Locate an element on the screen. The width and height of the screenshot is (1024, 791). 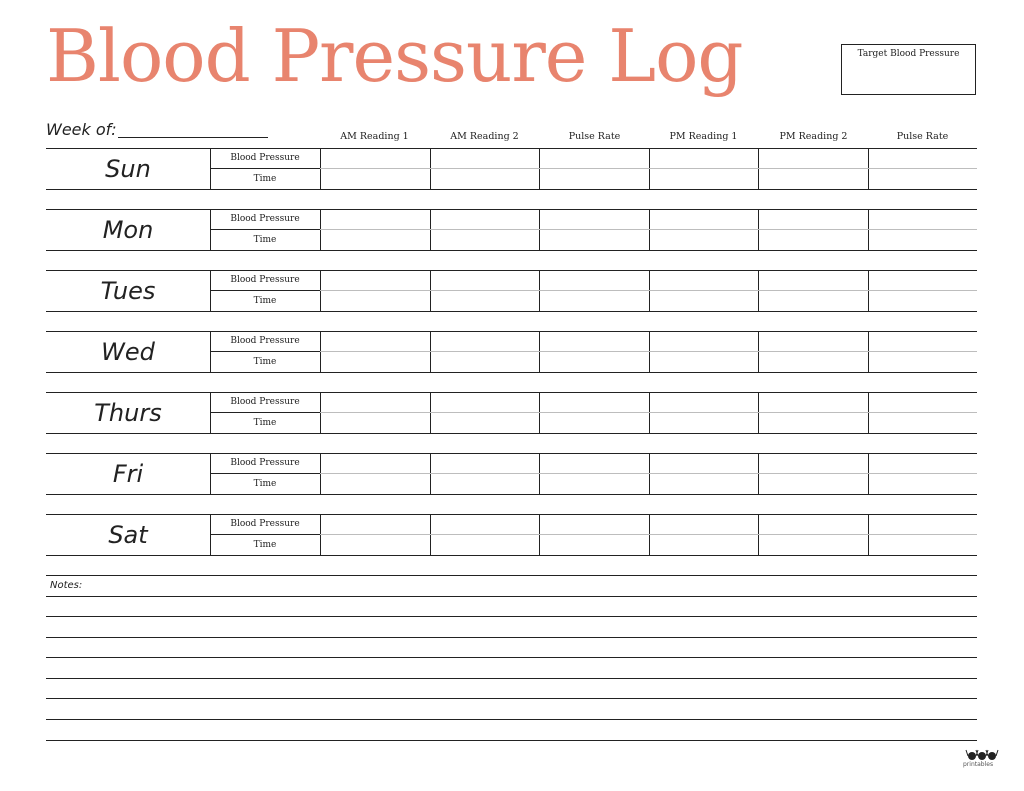
target-blood-pressure-label: Target Blood Pressure is located at coordinates (908, 54).